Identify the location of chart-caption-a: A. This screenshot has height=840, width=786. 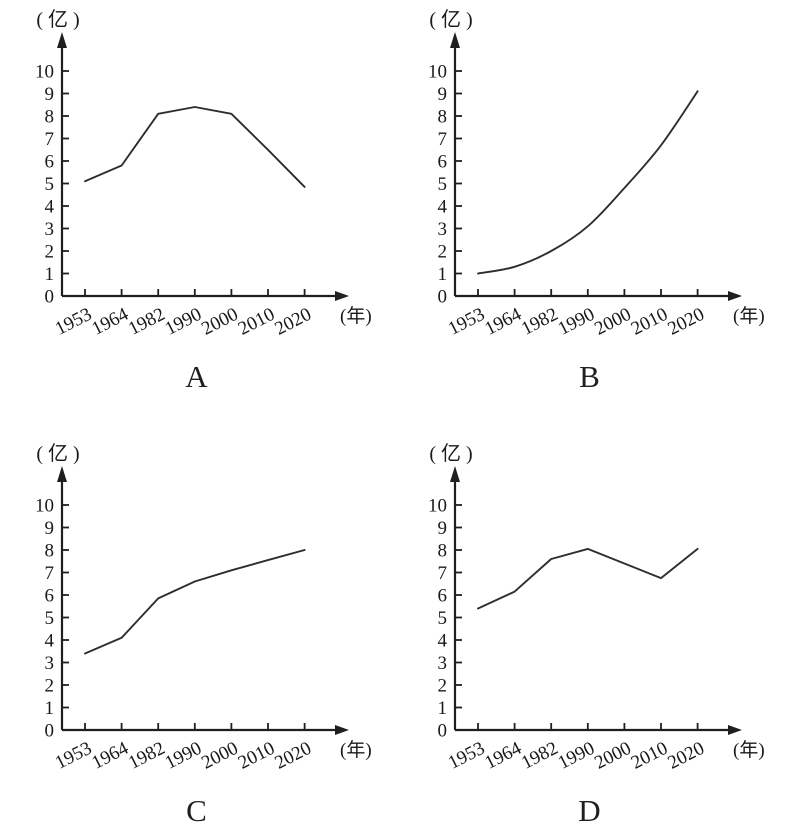
(196, 376).